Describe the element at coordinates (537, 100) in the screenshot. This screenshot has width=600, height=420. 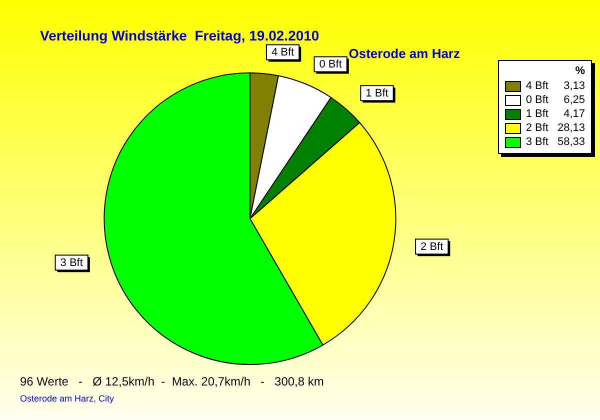
I see `legend-label: 0 Bft` at that location.